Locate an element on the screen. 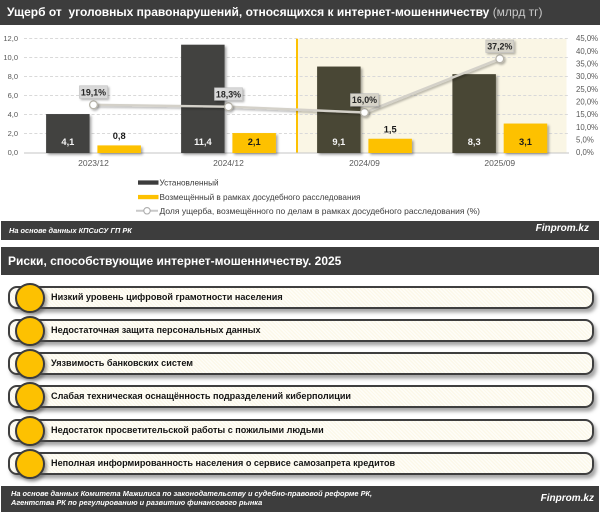 This screenshot has height=512, width=600. svg-text: 9,1 is located at coordinates (338, 142).